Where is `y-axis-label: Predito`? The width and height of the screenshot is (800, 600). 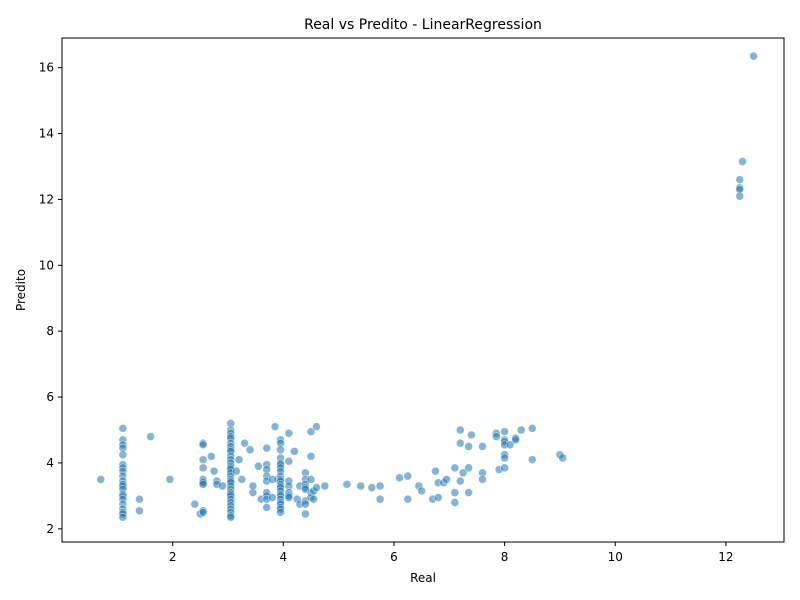
y-axis-label: Predito is located at coordinates (21, 290).